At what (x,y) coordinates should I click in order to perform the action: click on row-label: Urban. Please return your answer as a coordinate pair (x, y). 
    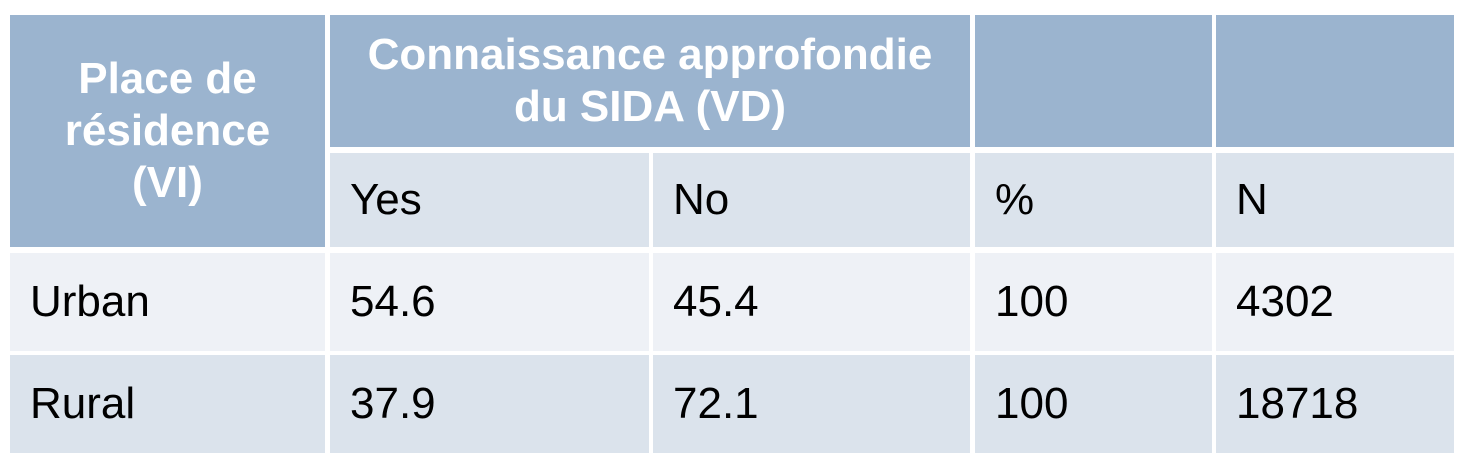
    Looking at the image, I should click on (90, 301).